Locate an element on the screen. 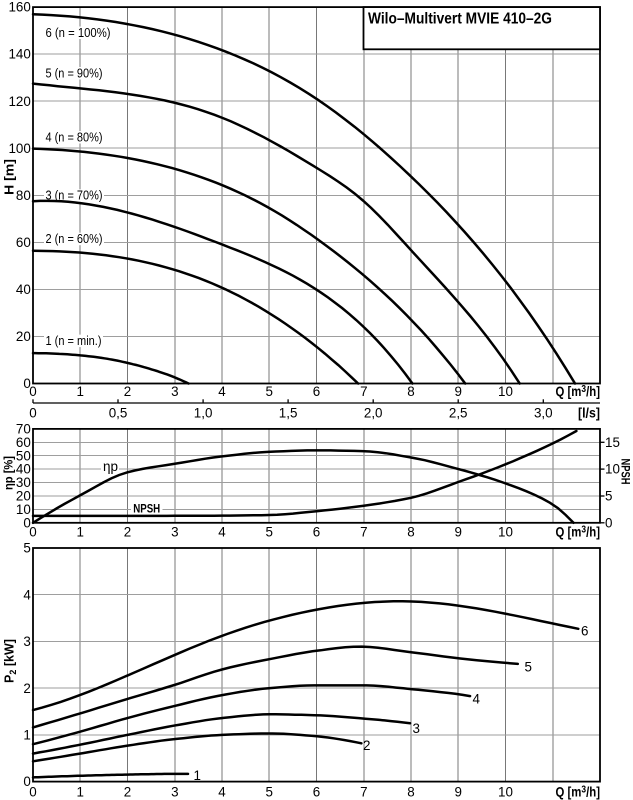 Image resolution: width=633 pixels, height=800 pixels. svg-text: Wilo–Multivert MVIE 410–2G is located at coordinates (460, 19).